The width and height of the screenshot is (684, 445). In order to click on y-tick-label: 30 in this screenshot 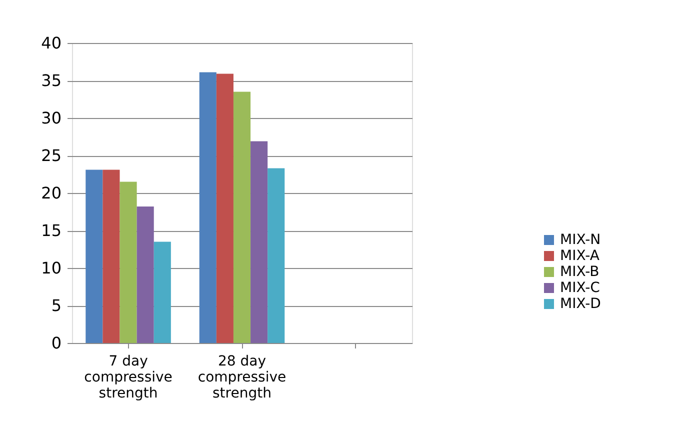, I will do `click(51, 118)`.